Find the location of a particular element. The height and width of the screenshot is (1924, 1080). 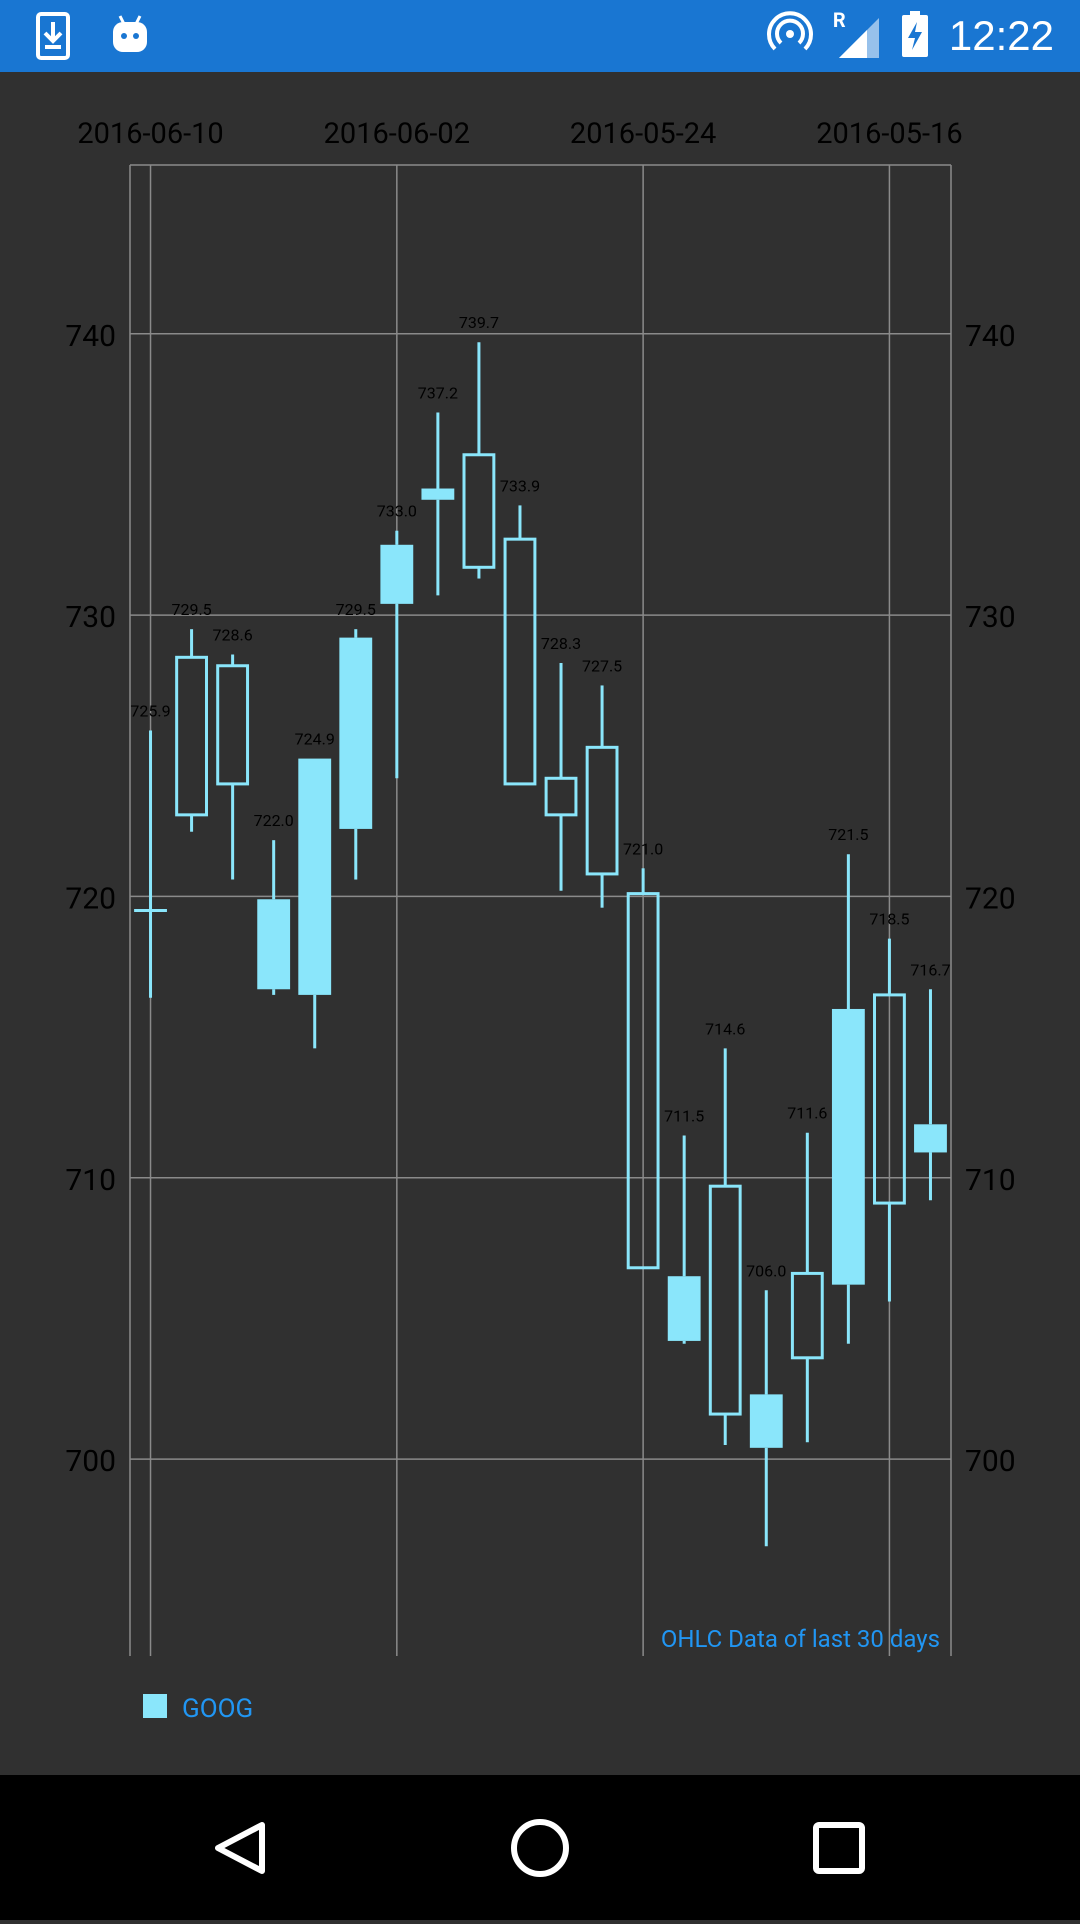

candle-value-label: 728.6 is located at coordinates (233, 634).